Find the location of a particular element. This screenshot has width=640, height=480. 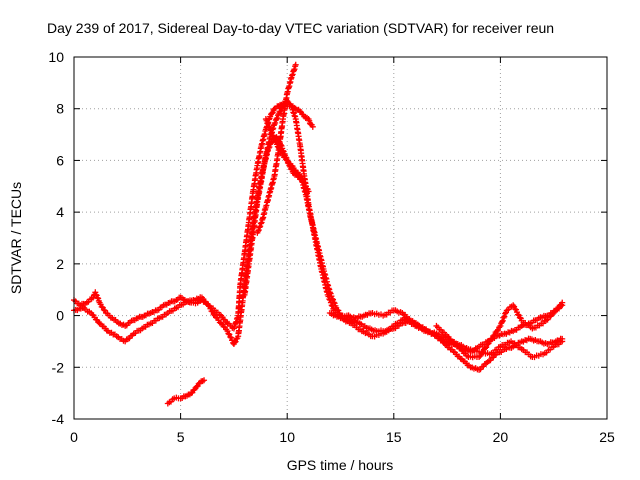

y-tick-label: 0 is located at coordinates (60, 316).